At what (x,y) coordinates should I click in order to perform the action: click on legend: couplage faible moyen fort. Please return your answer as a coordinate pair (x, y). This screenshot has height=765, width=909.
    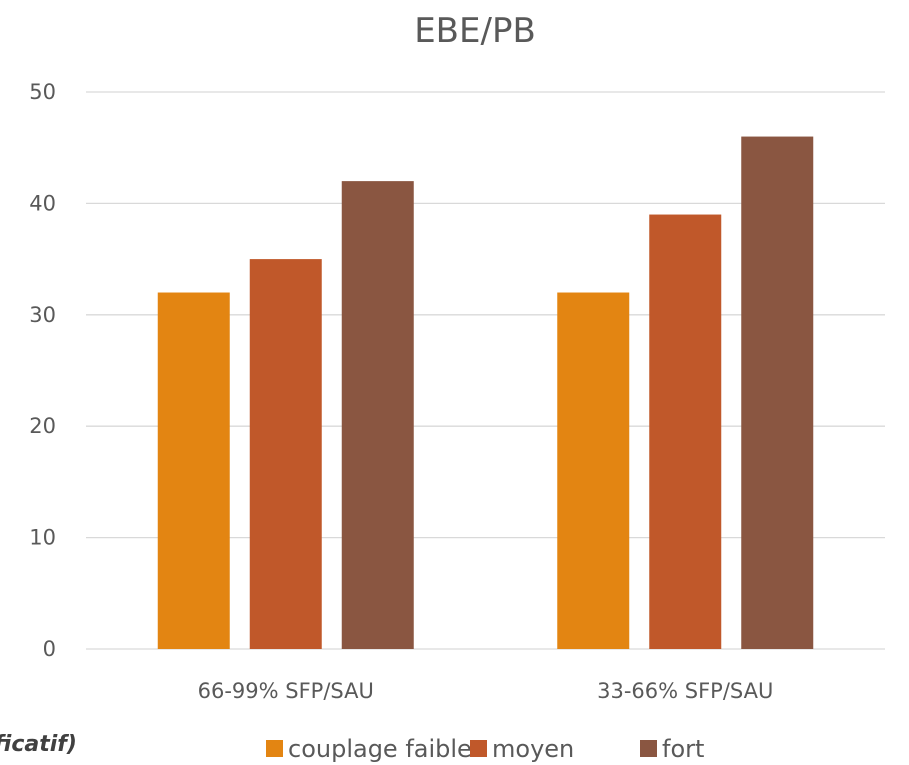
    Looking at the image, I should click on (485, 749).